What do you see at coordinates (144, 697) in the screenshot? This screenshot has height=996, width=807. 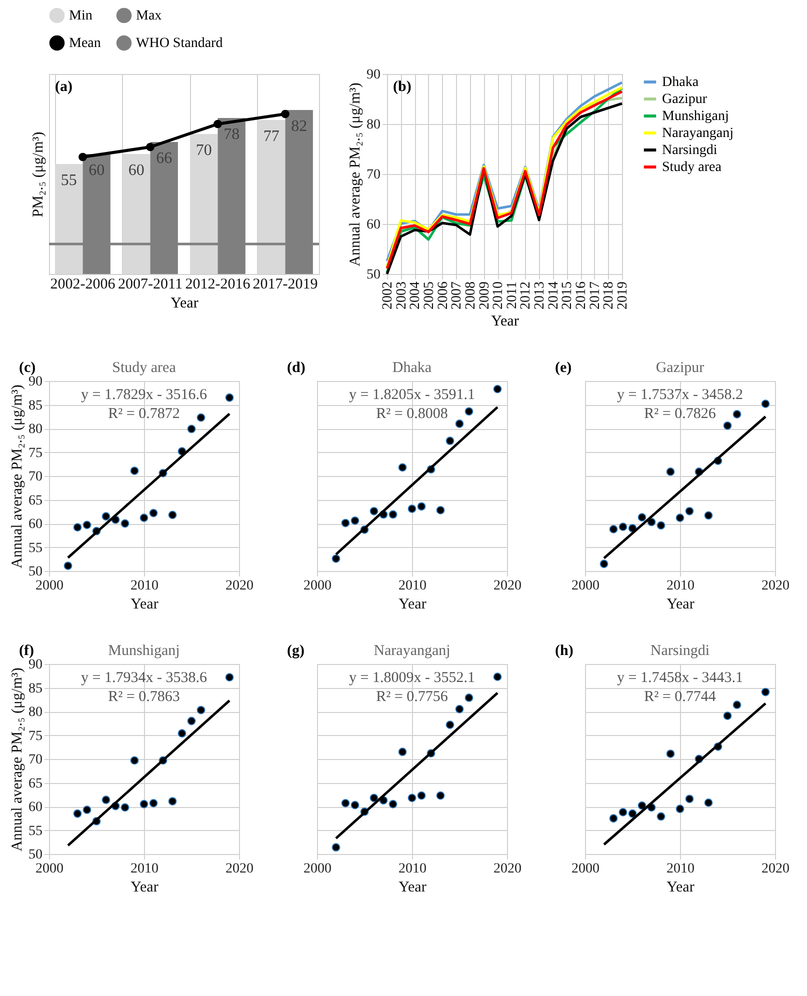 I see `annotation: R² = 0.7863` at bounding box center [144, 697].